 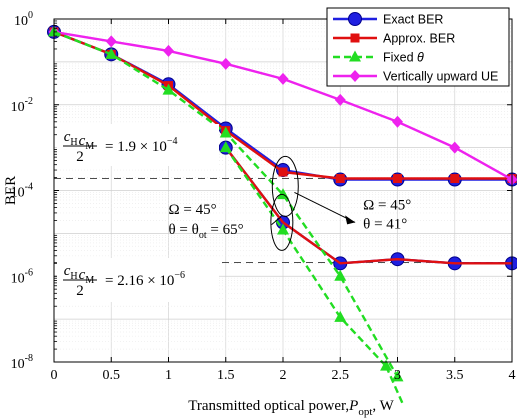 I want to click on y-axis-label: BER, so click(x=11, y=190).